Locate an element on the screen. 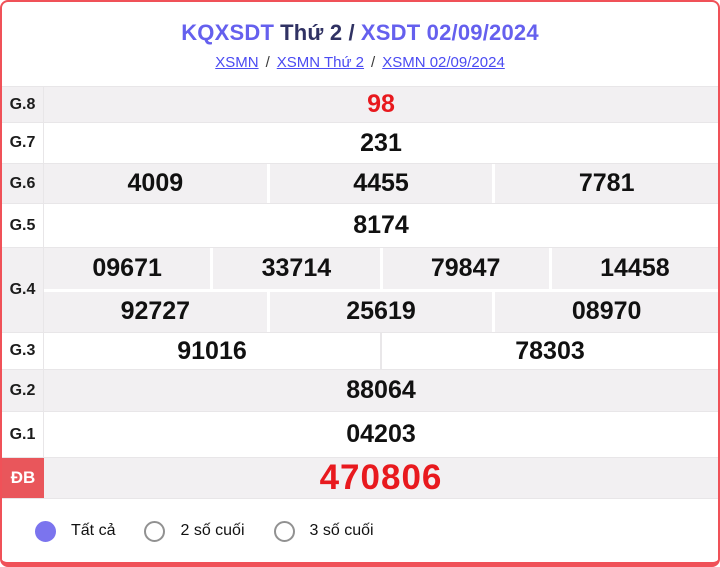  prize-value: 08970 is located at coordinates (605, 311).